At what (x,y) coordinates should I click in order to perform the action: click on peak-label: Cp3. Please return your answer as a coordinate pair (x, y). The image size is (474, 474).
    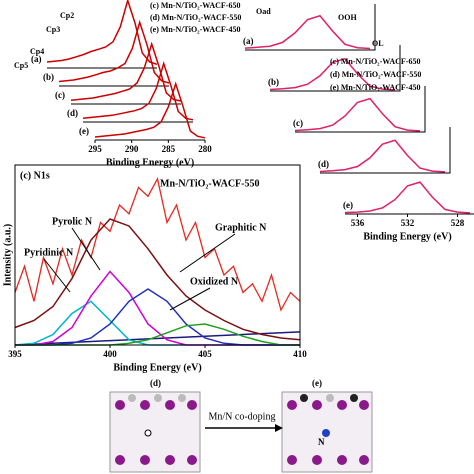
    Looking at the image, I should click on (53, 29).